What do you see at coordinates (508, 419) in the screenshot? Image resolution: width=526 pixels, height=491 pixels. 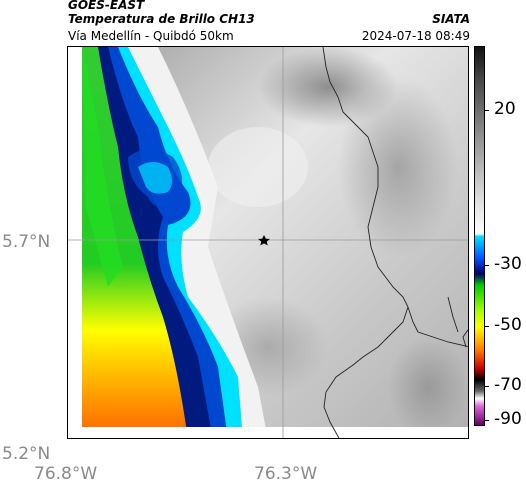 I see `colorbar-label: -90` at bounding box center [508, 419].